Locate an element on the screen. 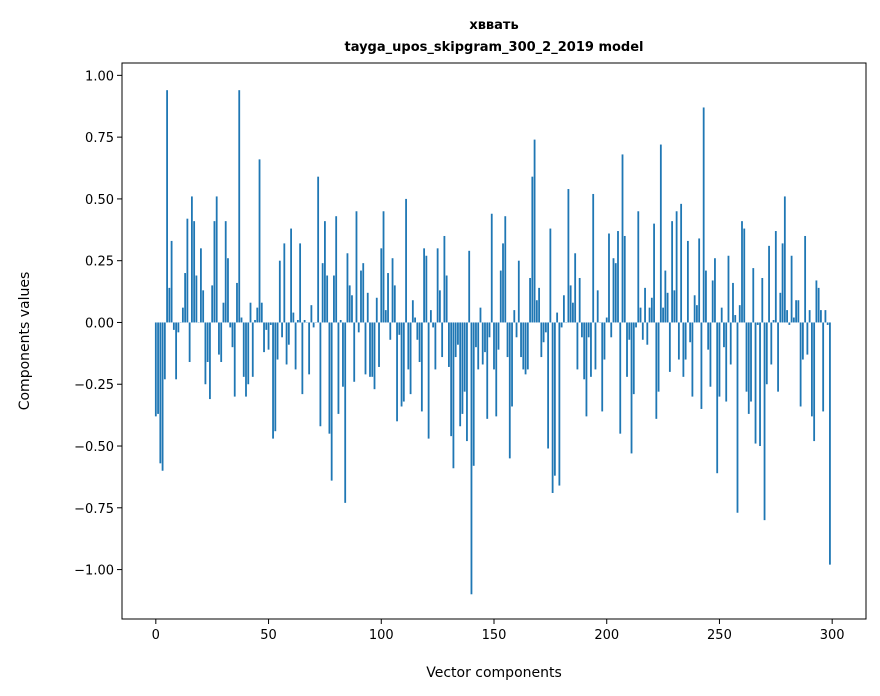 Image resolution: width=880 pixels, height=696 pixels. y-tick-label: −0.25 is located at coordinates (94, 385).